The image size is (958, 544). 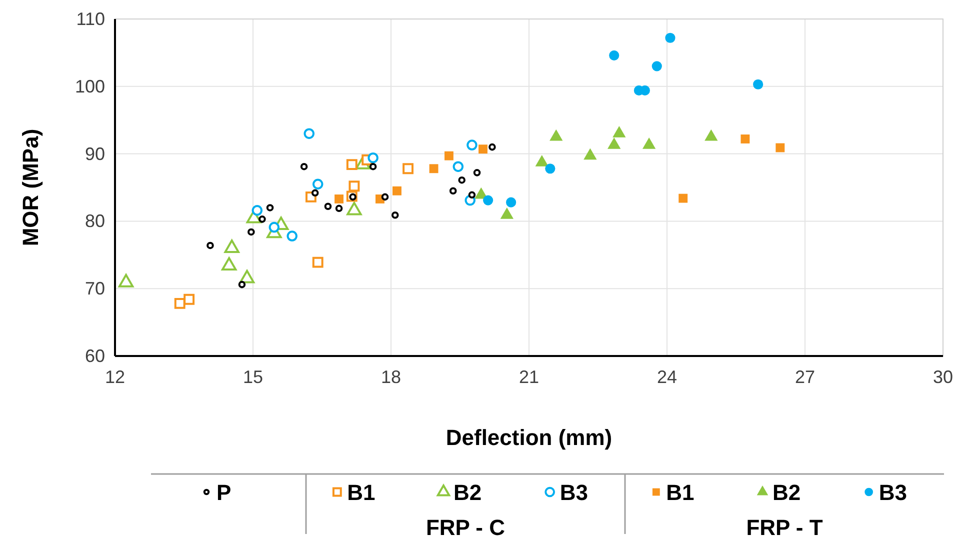 I want to click on x-tick-label: 21, so click(x=529, y=377).